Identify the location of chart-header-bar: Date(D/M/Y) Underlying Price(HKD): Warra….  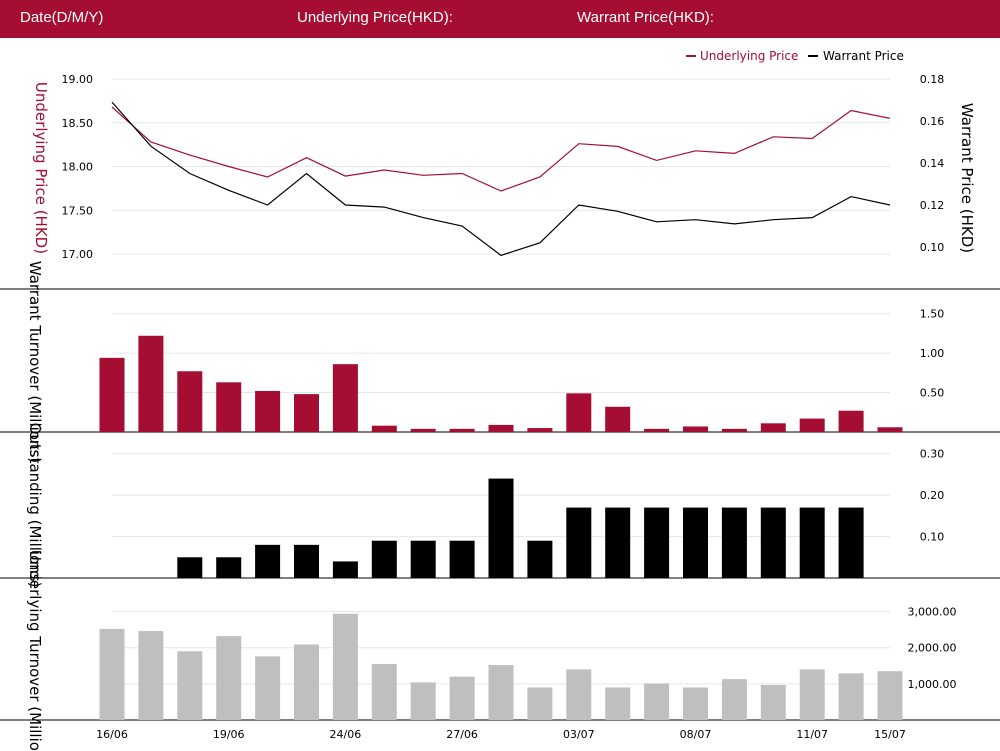
(500, 19).